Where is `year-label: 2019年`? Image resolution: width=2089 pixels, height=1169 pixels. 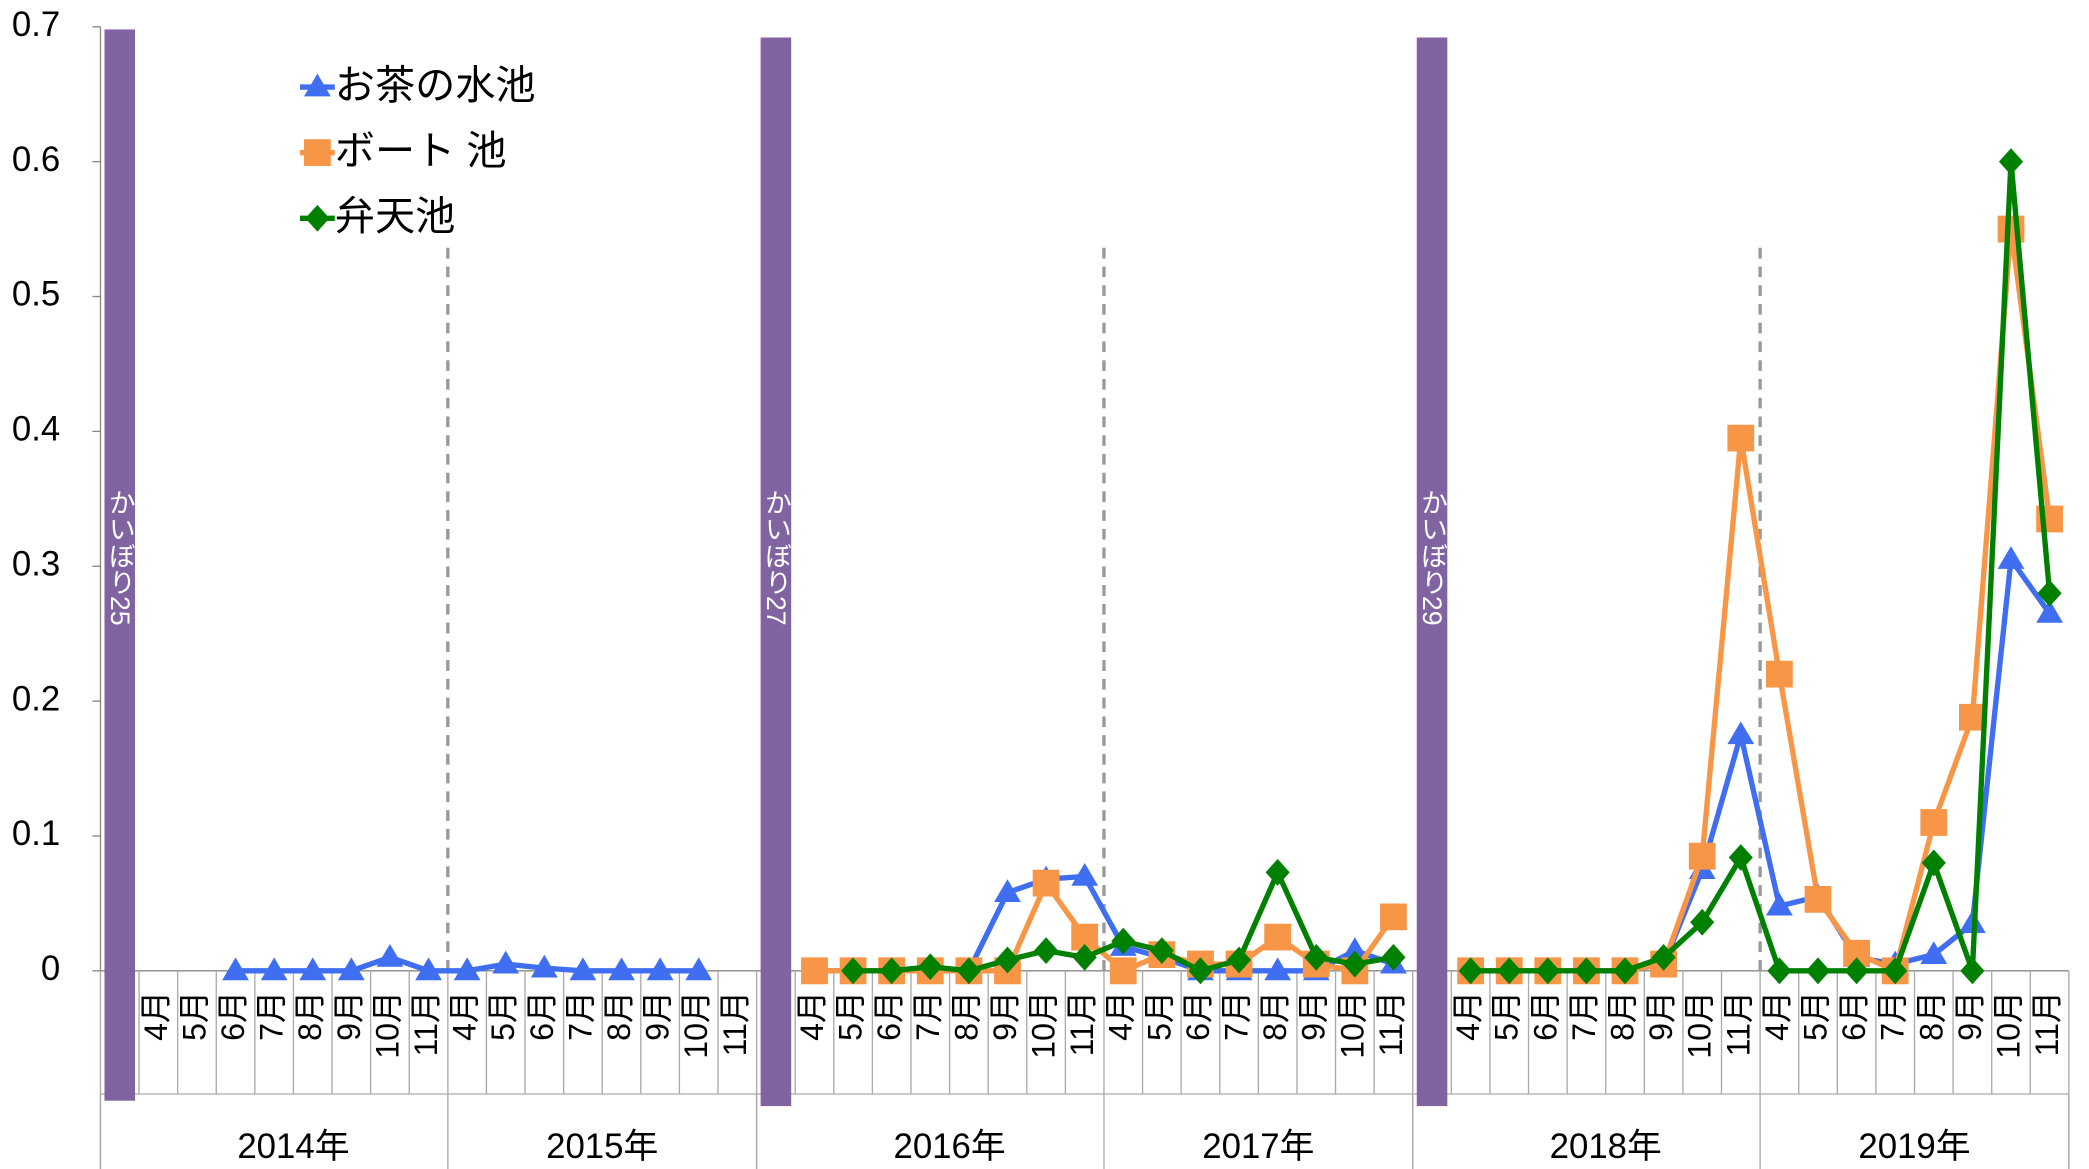
year-label: 2019年 is located at coordinates (1914, 1146).